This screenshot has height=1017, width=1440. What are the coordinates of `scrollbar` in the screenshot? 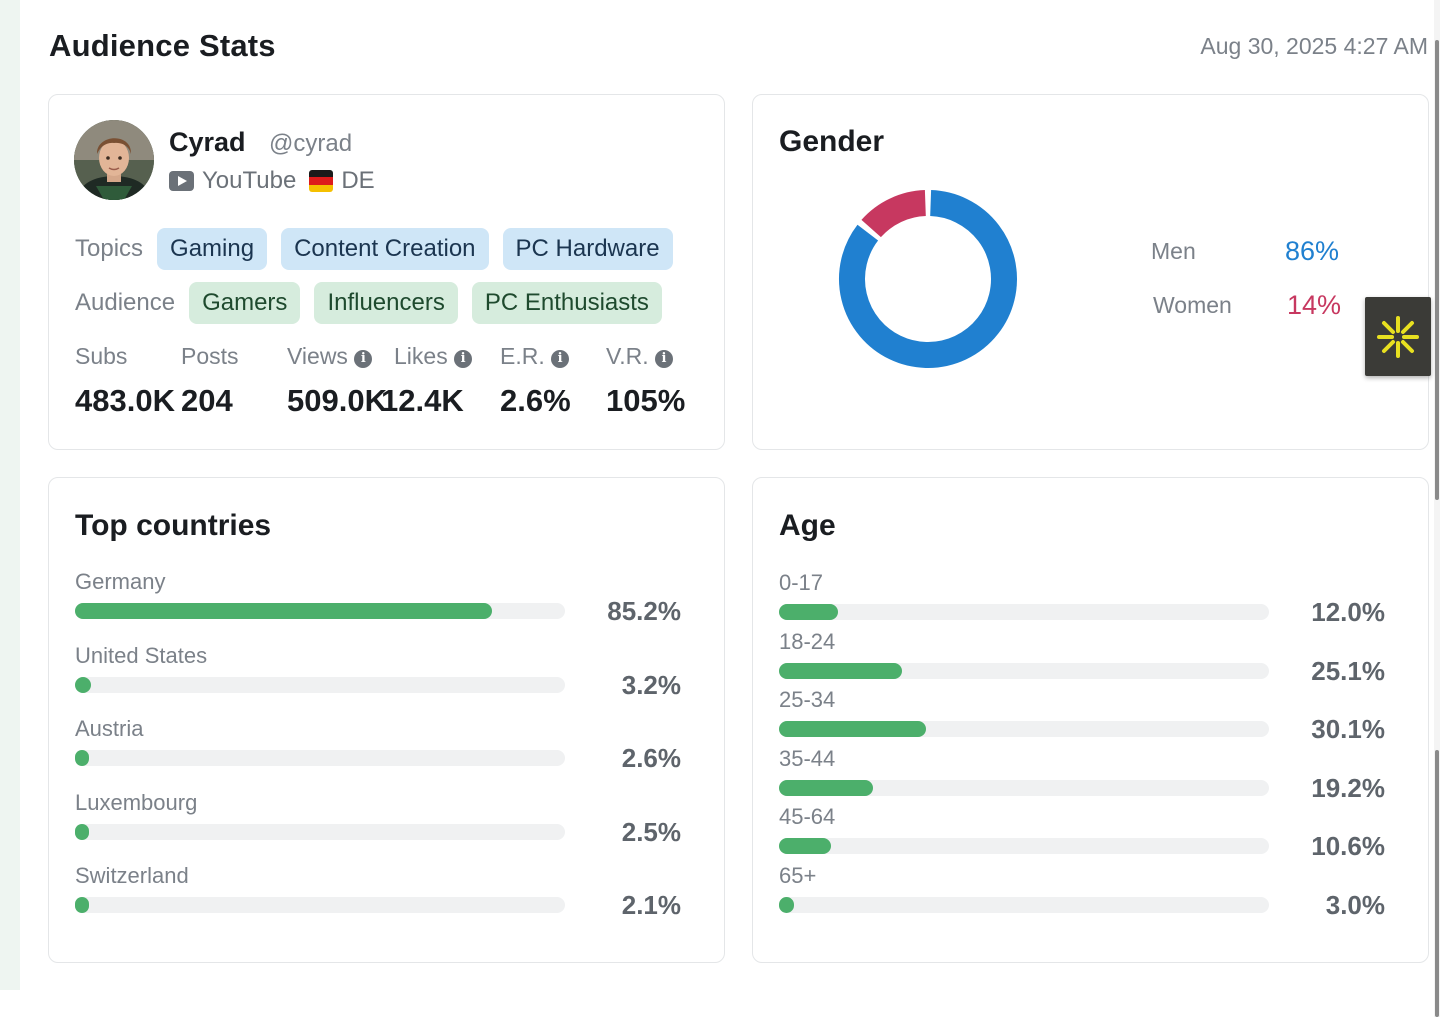 It's located at (1437, 508).